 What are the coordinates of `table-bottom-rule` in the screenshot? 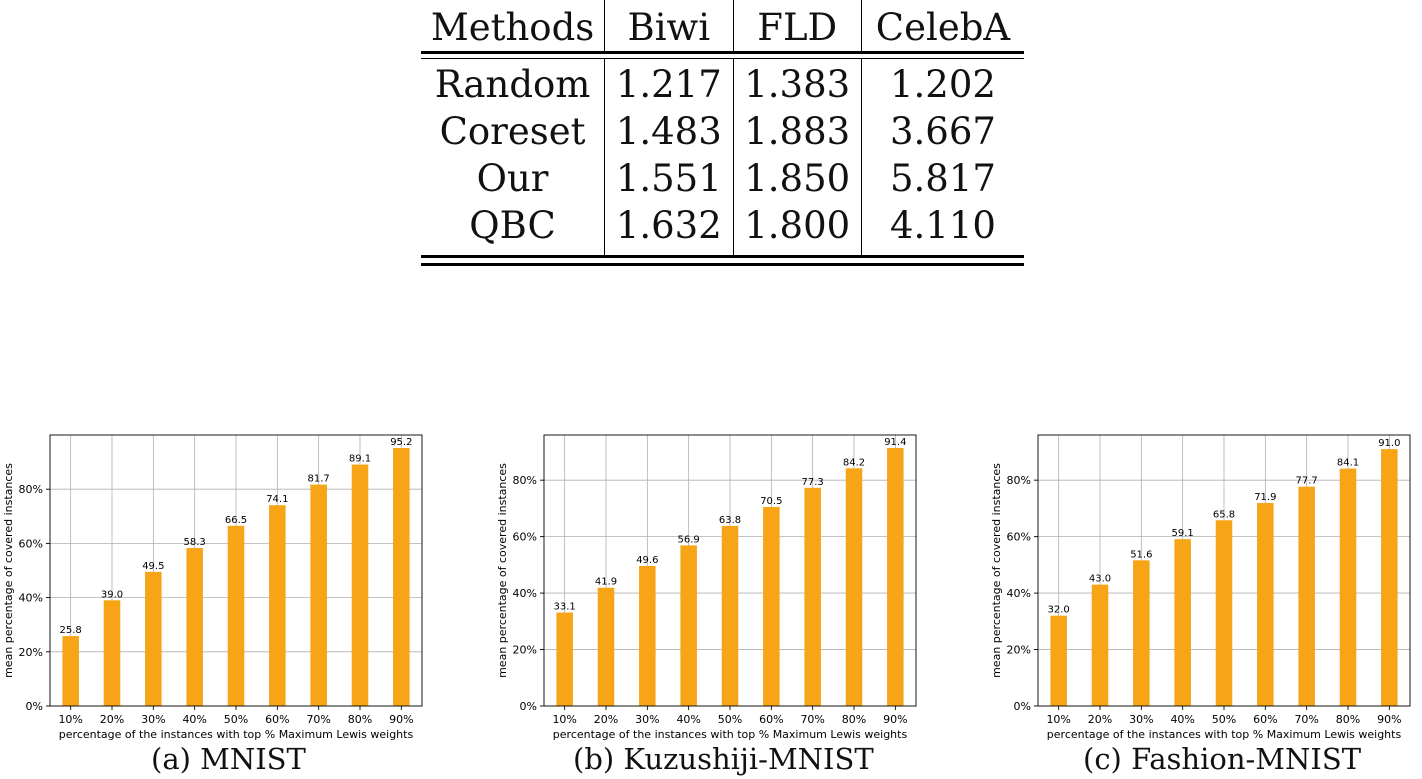 It's located at (722, 260).